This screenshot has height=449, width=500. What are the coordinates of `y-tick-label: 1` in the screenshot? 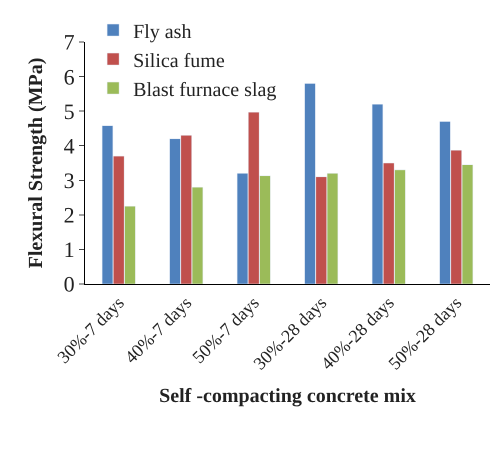 It's located at (69, 249).